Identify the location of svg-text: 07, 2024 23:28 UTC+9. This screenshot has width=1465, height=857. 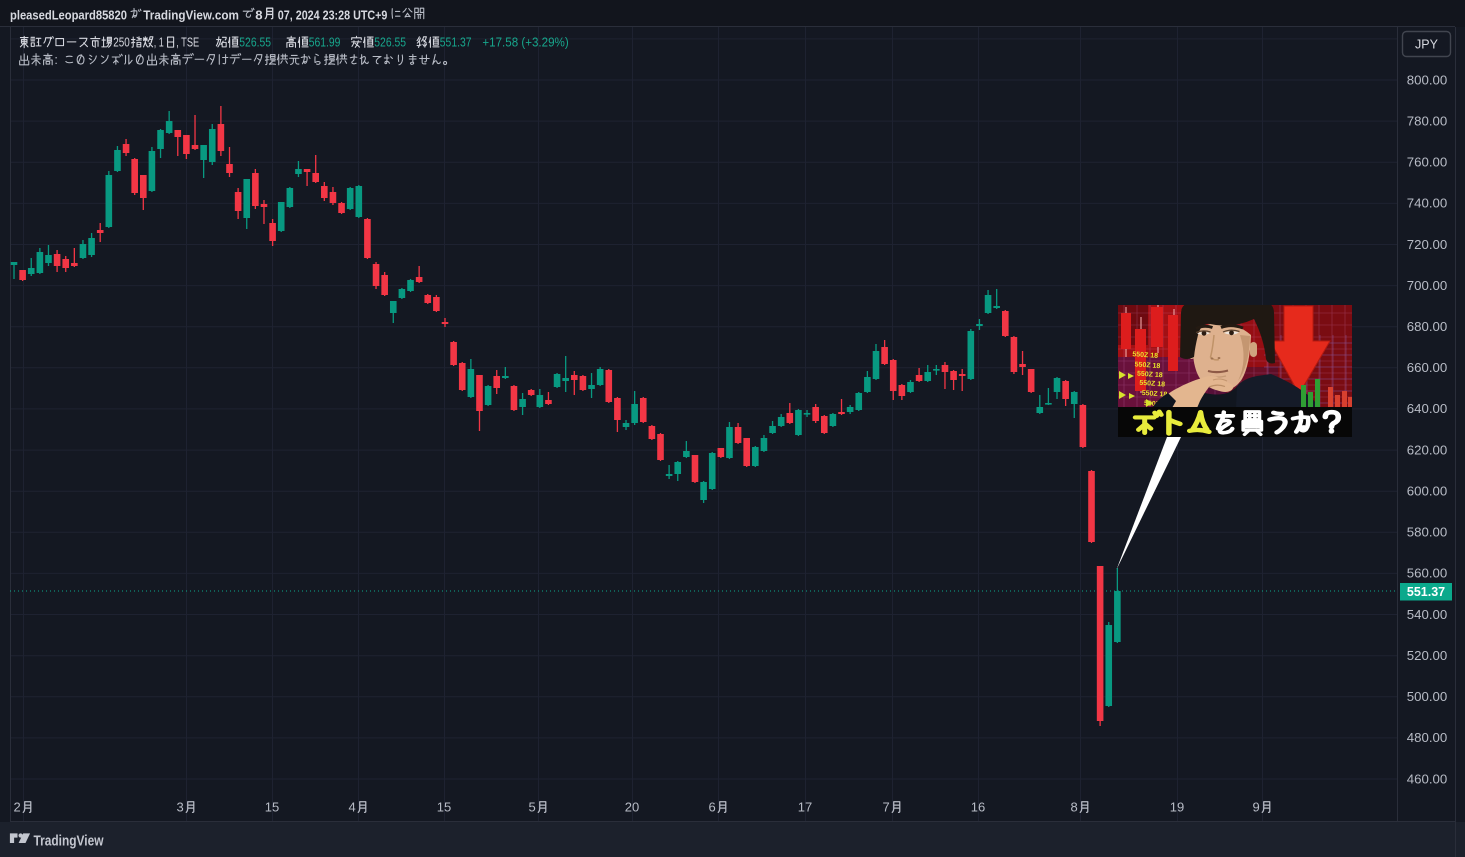
(333, 16).